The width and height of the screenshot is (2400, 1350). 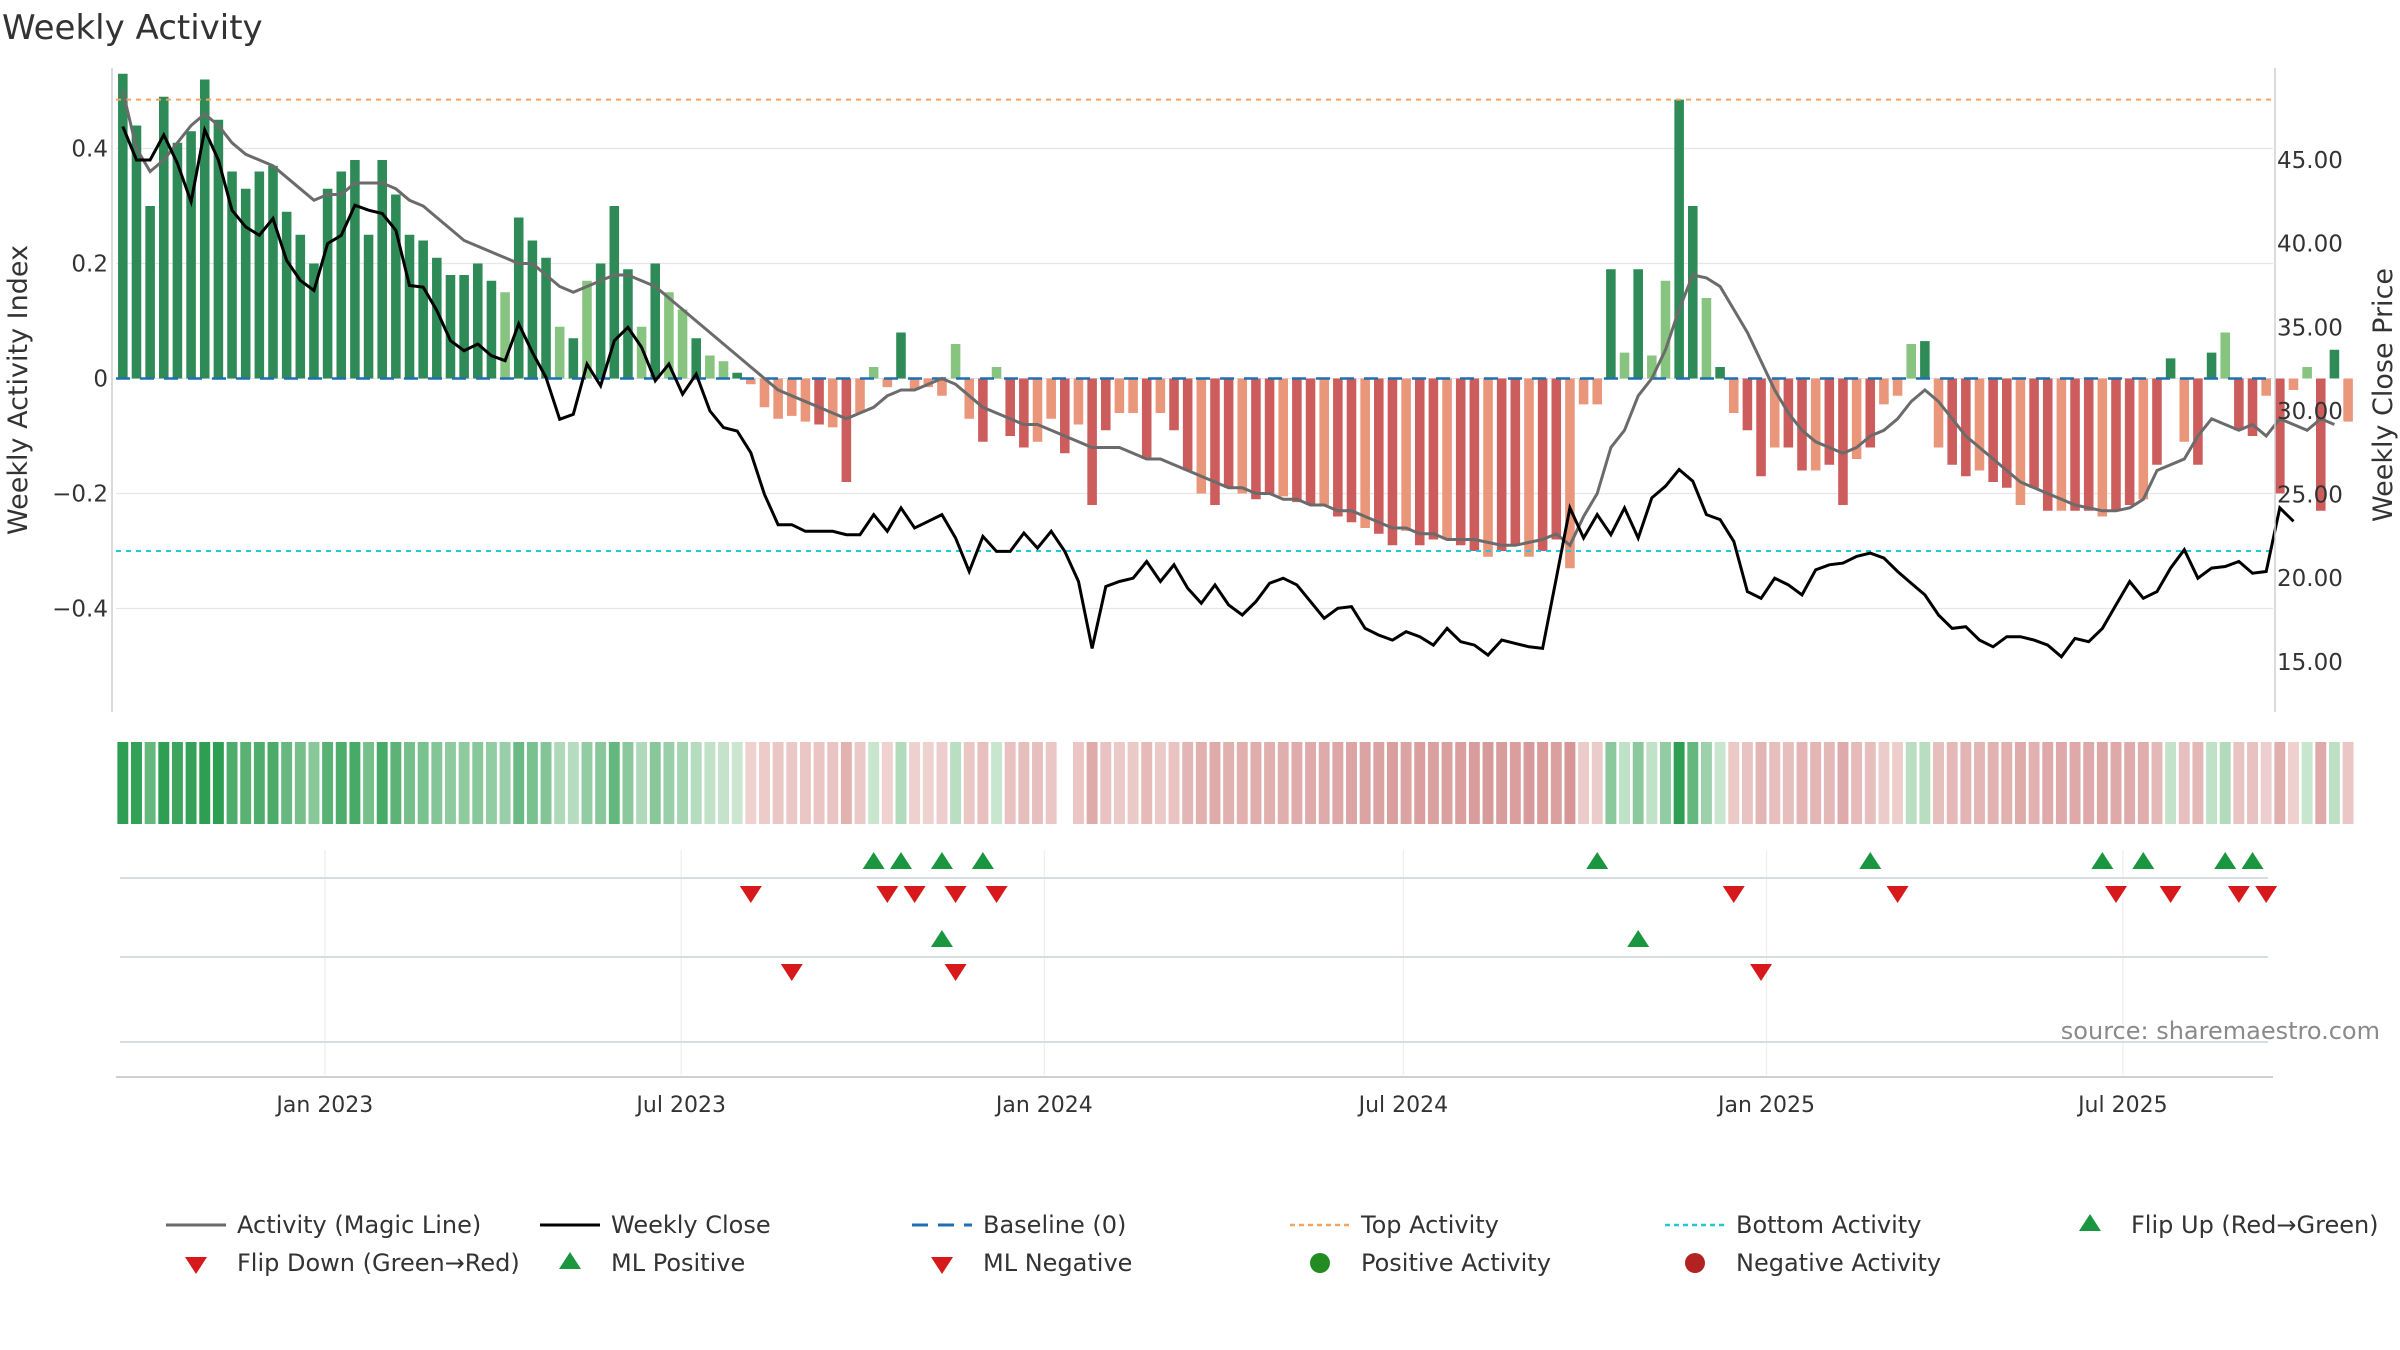 What do you see at coordinates (2310, 245) in the screenshot?
I see `y-right-tick-label: 40.00` at bounding box center [2310, 245].